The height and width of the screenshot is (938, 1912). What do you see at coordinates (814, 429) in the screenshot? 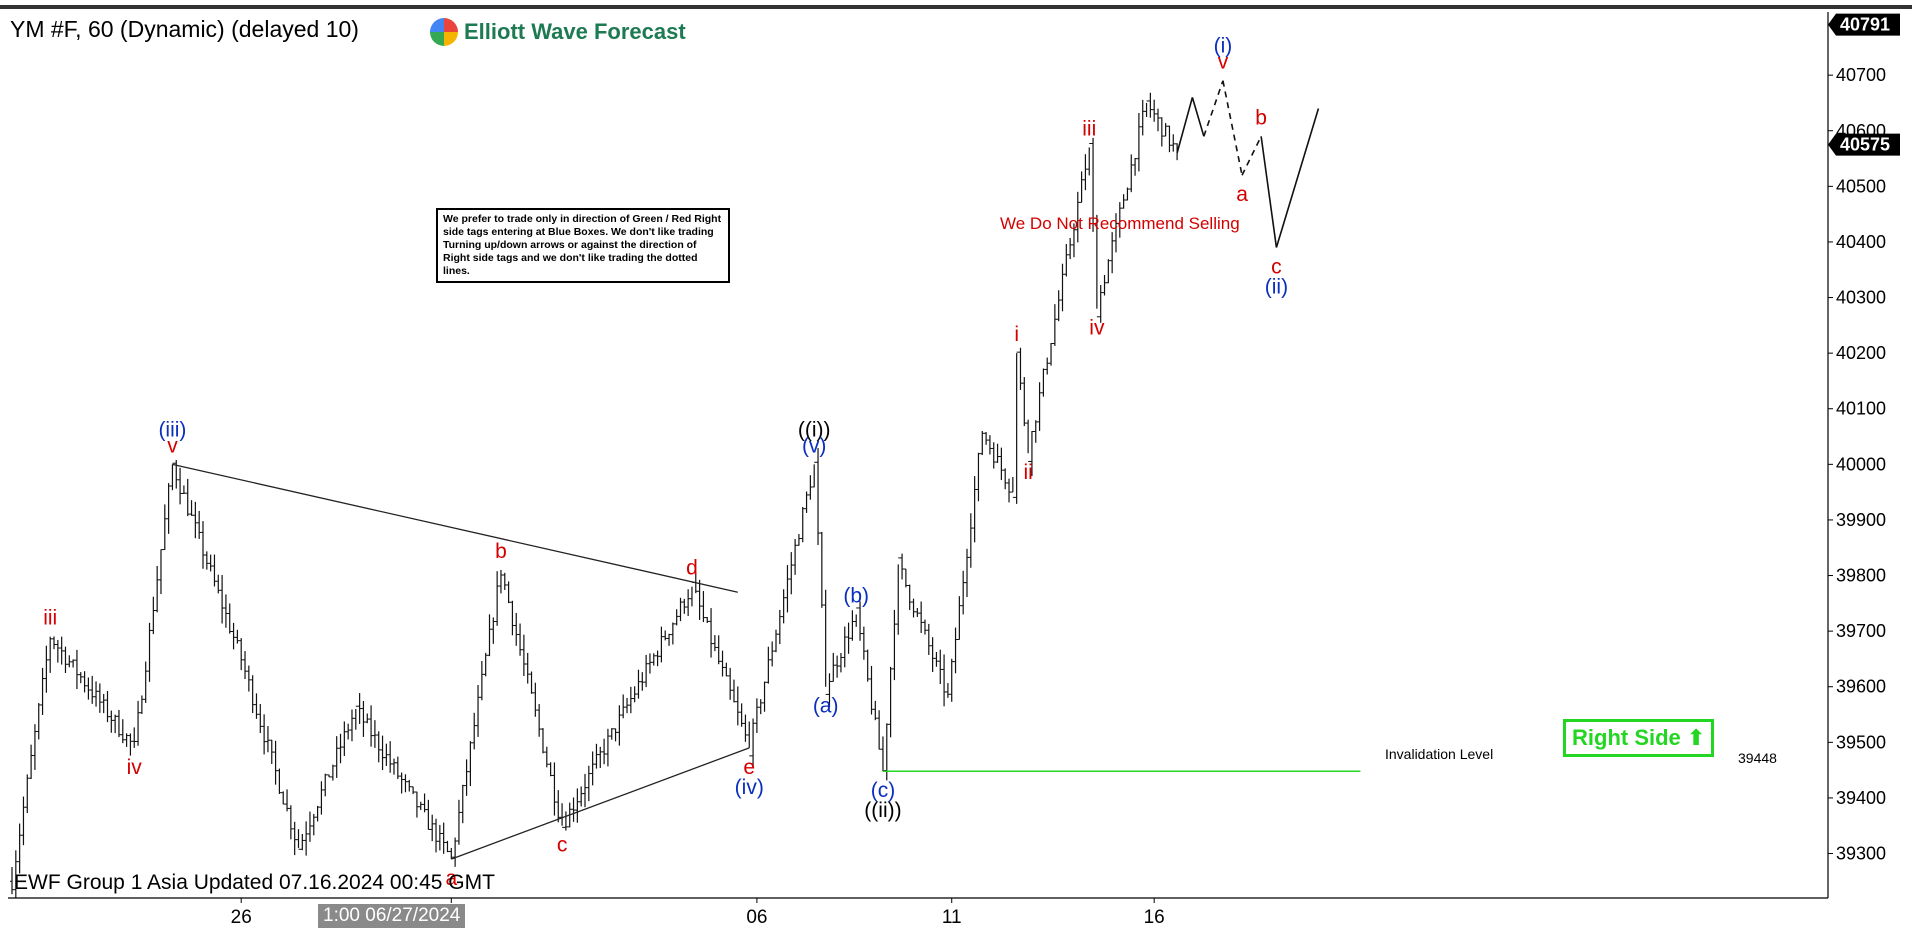
I see `wave-label: ((i))` at bounding box center [814, 429].